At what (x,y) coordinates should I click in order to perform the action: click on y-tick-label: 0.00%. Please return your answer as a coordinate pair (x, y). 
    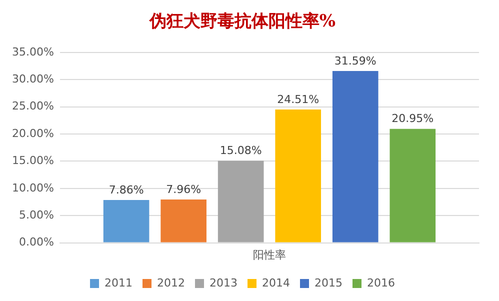
    Looking at the image, I should click on (36, 242).